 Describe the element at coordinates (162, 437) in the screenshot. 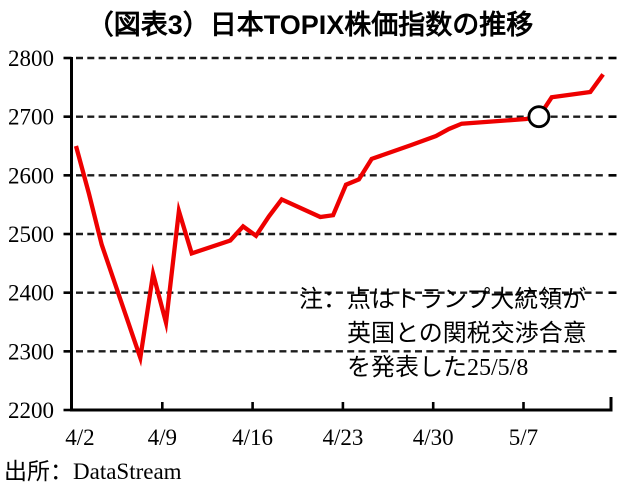

I see `x-axis-label-4/9: 4/9` at that location.